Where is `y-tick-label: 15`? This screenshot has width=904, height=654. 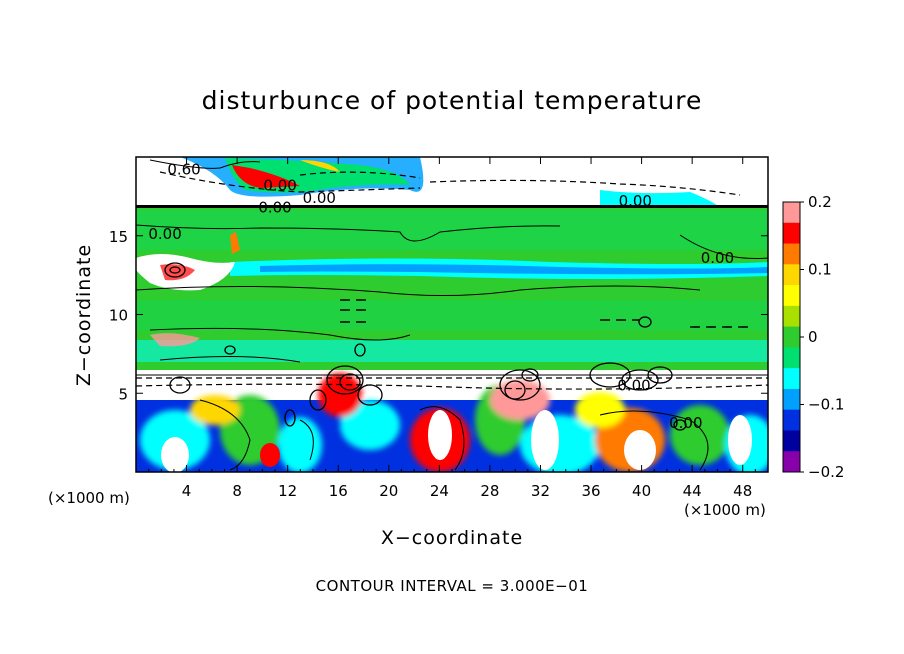 y-tick-label: 15 is located at coordinates (118, 237).